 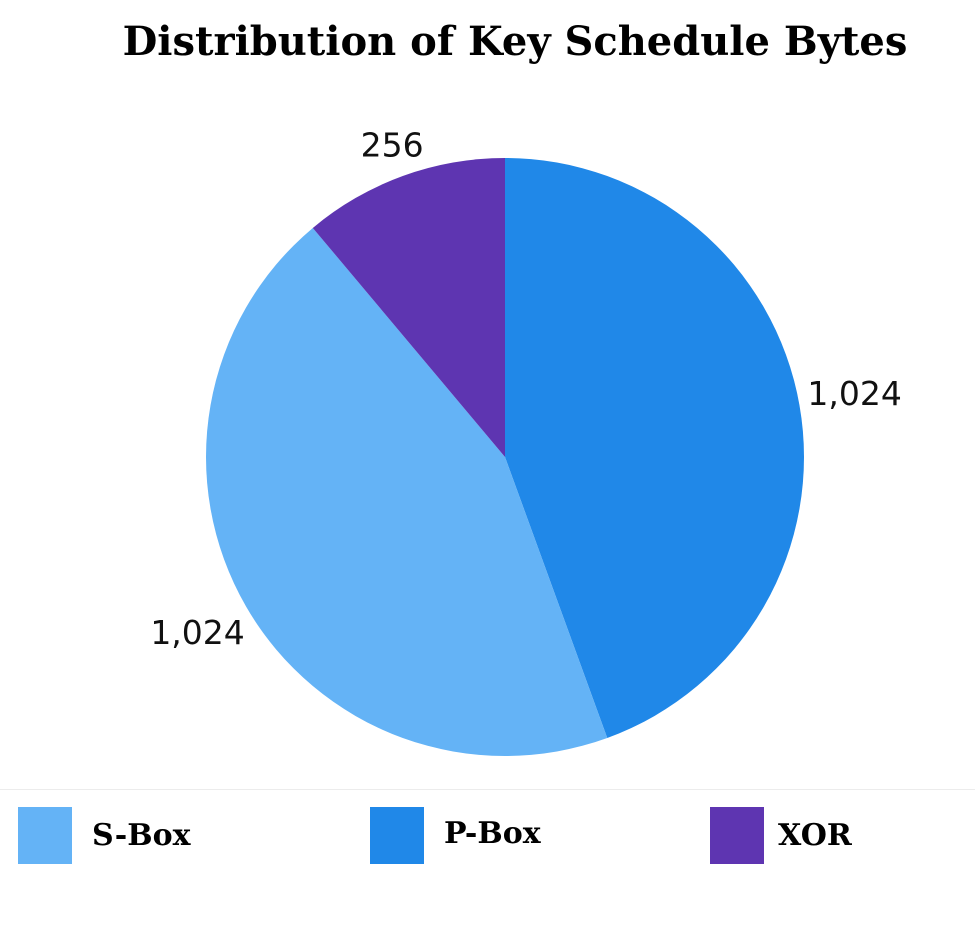 I want to click on legend-item-s-box: S-Box, so click(x=104, y=835).